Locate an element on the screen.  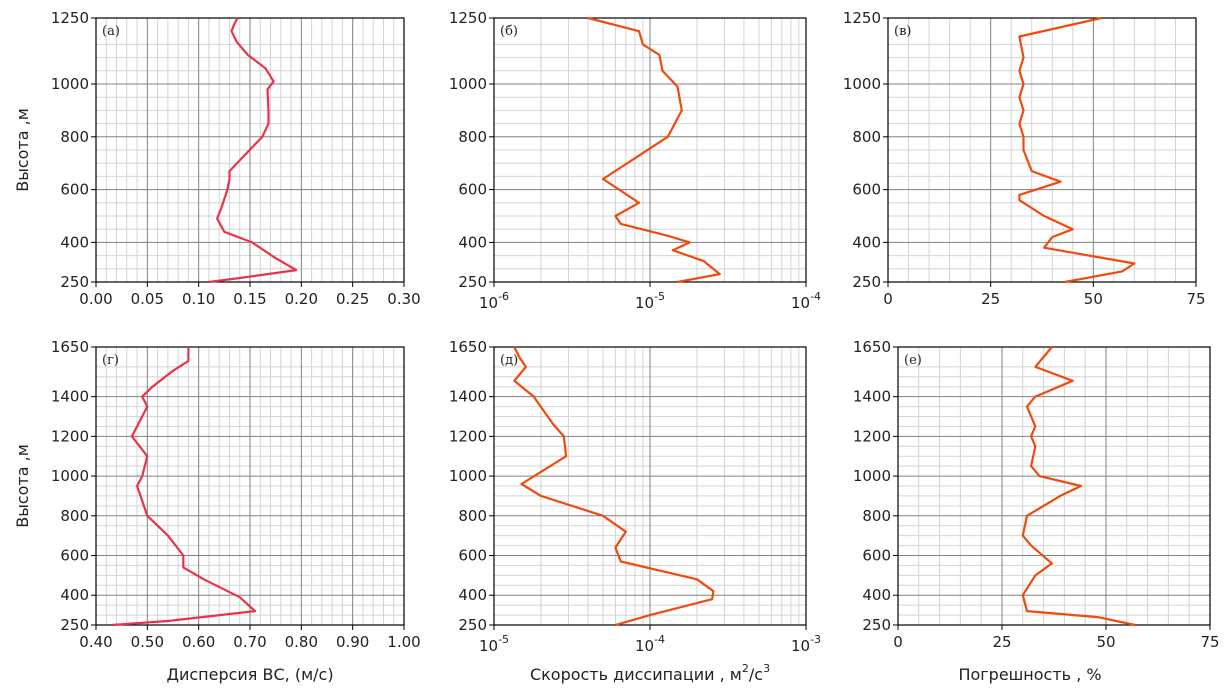
panel-label: (а) is located at coordinates (111, 31).